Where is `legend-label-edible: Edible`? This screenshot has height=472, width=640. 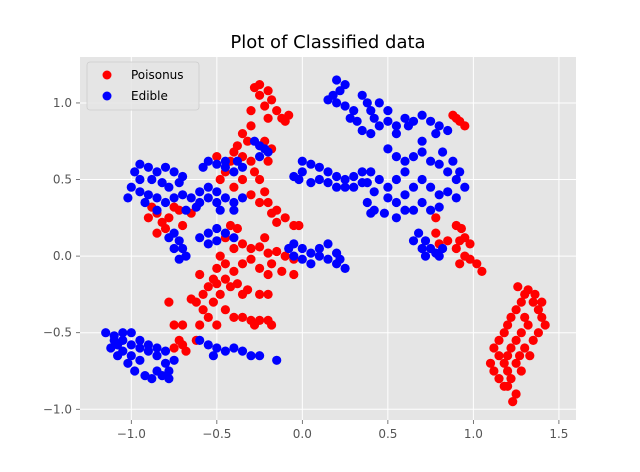 legend-label-edible: Edible is located at coordinates (149, 96).